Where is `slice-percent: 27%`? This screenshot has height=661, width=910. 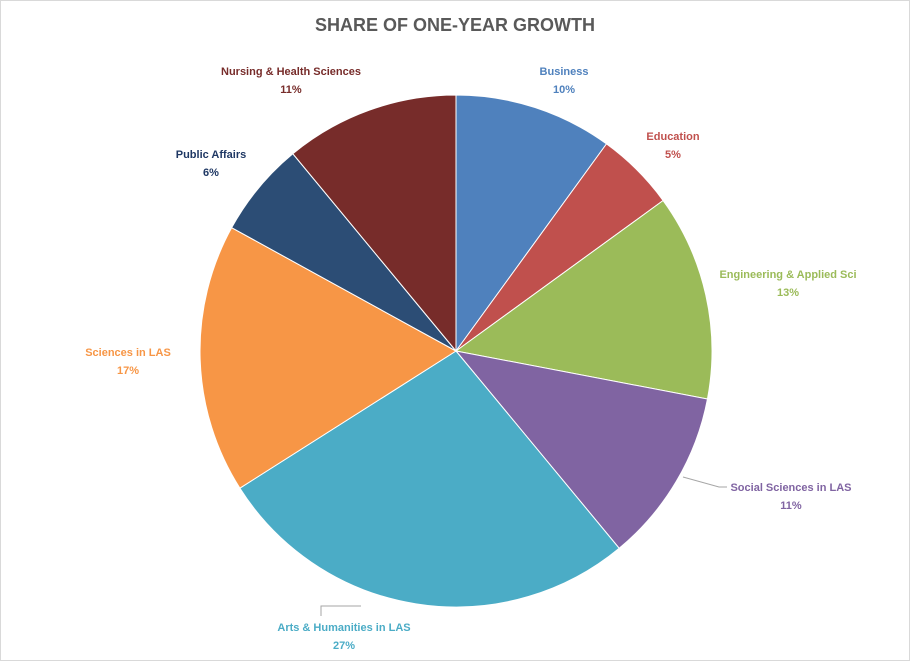 slice-percent: 27% is located at coordinates (344, 646).